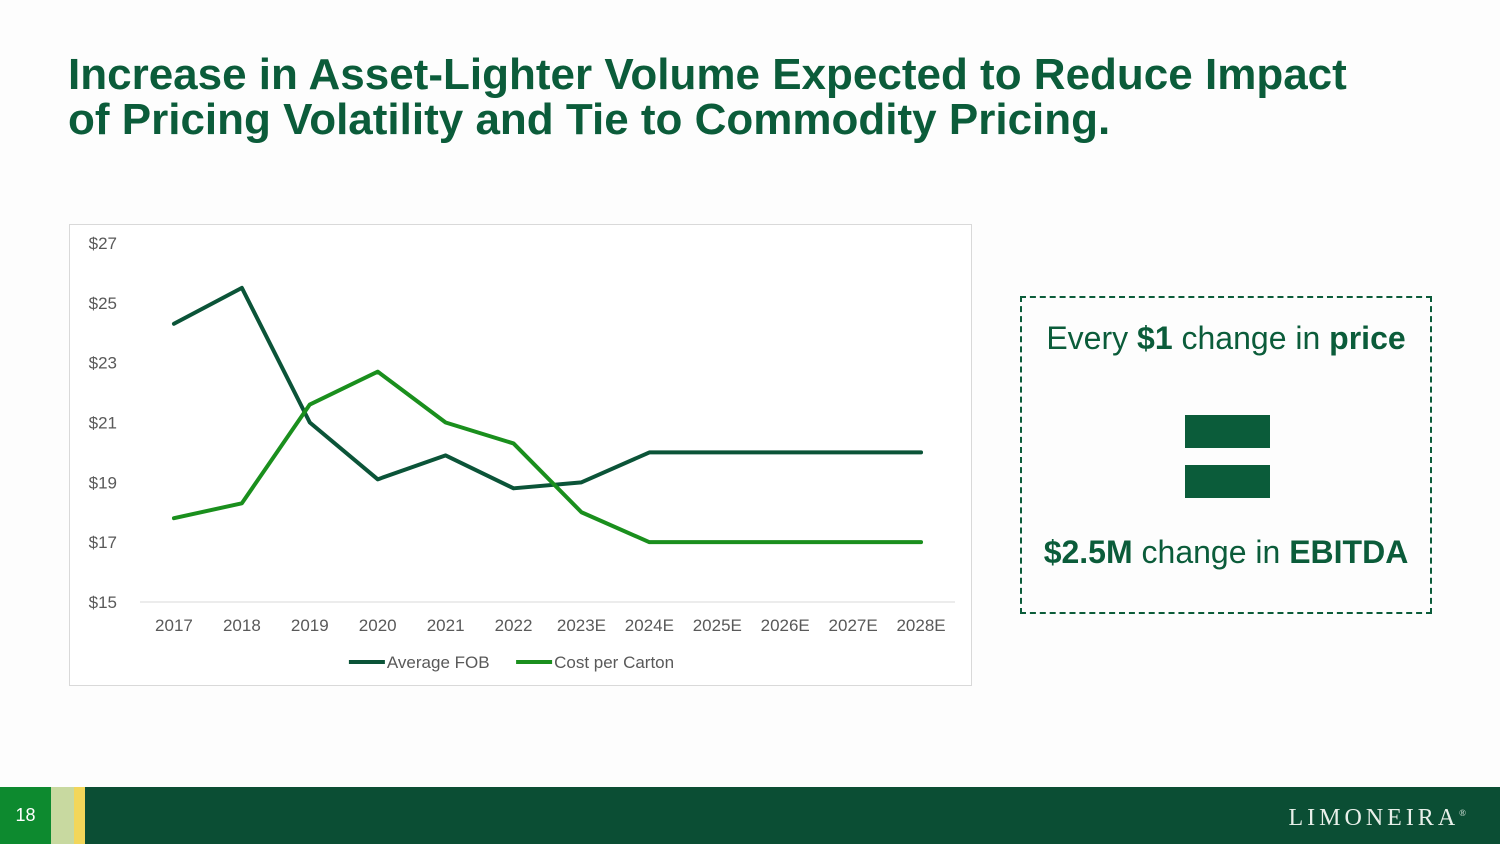  Describe the element at coordinates (103, 602) in the screenshot. I see `y-tick-label: $15` at that location.